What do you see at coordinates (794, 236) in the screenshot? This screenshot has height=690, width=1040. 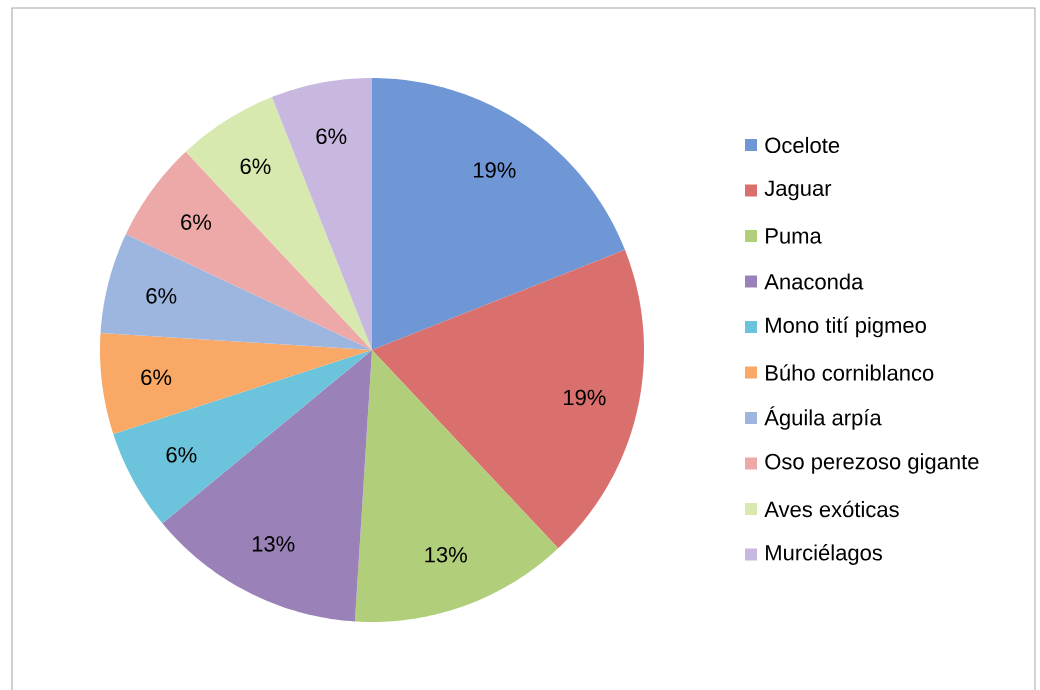 I see `legend-label: Puma` at bounding box center [794, 236].